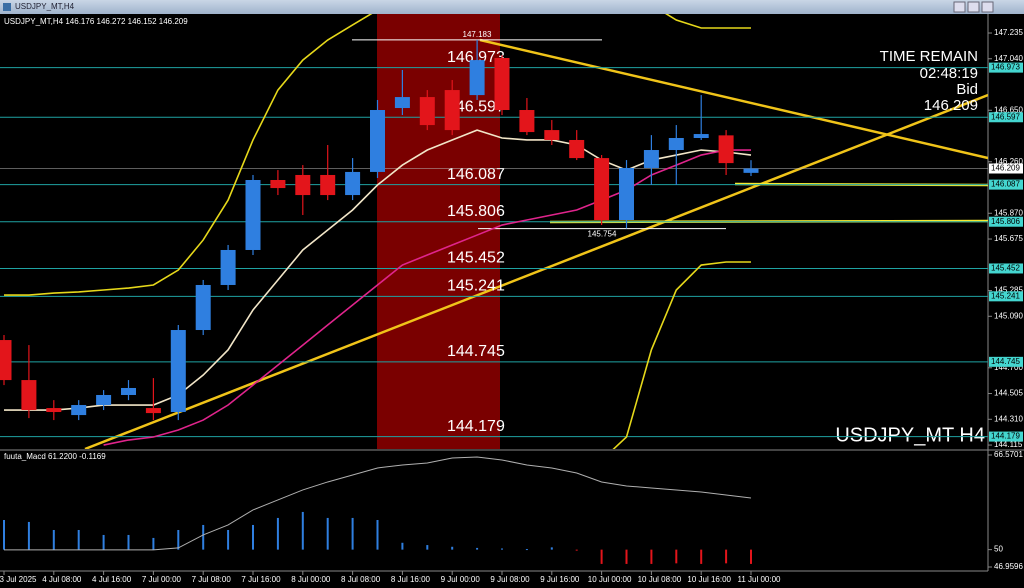 The height and width of the screenshot is (588, 1024). What do you see at coordinates (1008, 58) in the screenshot?
I see `y-tick-label: 147.040` at bounding box center [1008, 58].